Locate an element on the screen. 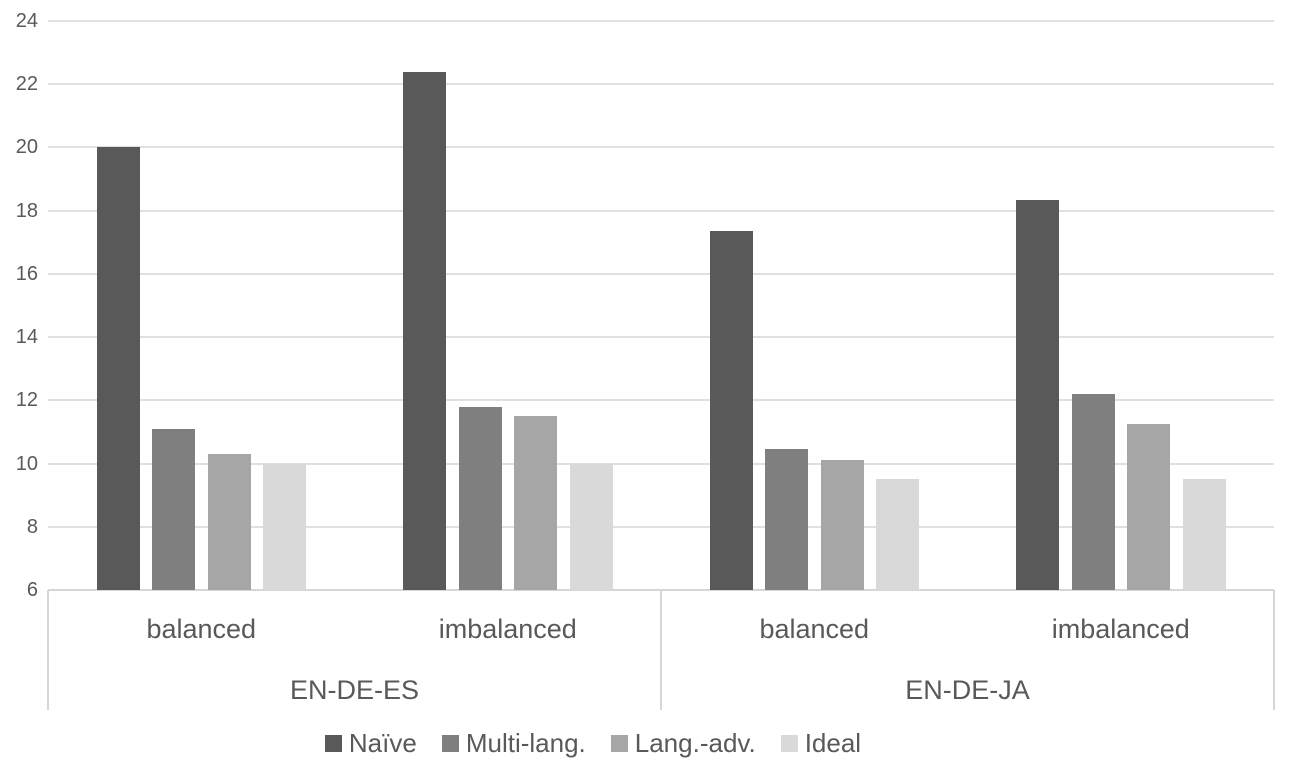  bar-lang-adv-en-de-es-balanced is located at coordinates (229, 522).